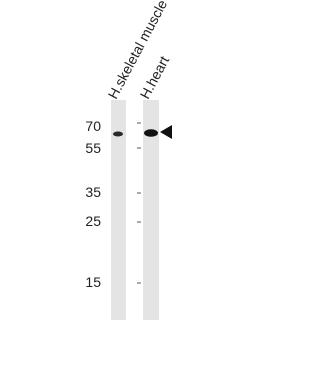  What do you see at coordinates (139, 203) in the screenshot?
I see `marker-ticks` at bounding box center [139, 203].